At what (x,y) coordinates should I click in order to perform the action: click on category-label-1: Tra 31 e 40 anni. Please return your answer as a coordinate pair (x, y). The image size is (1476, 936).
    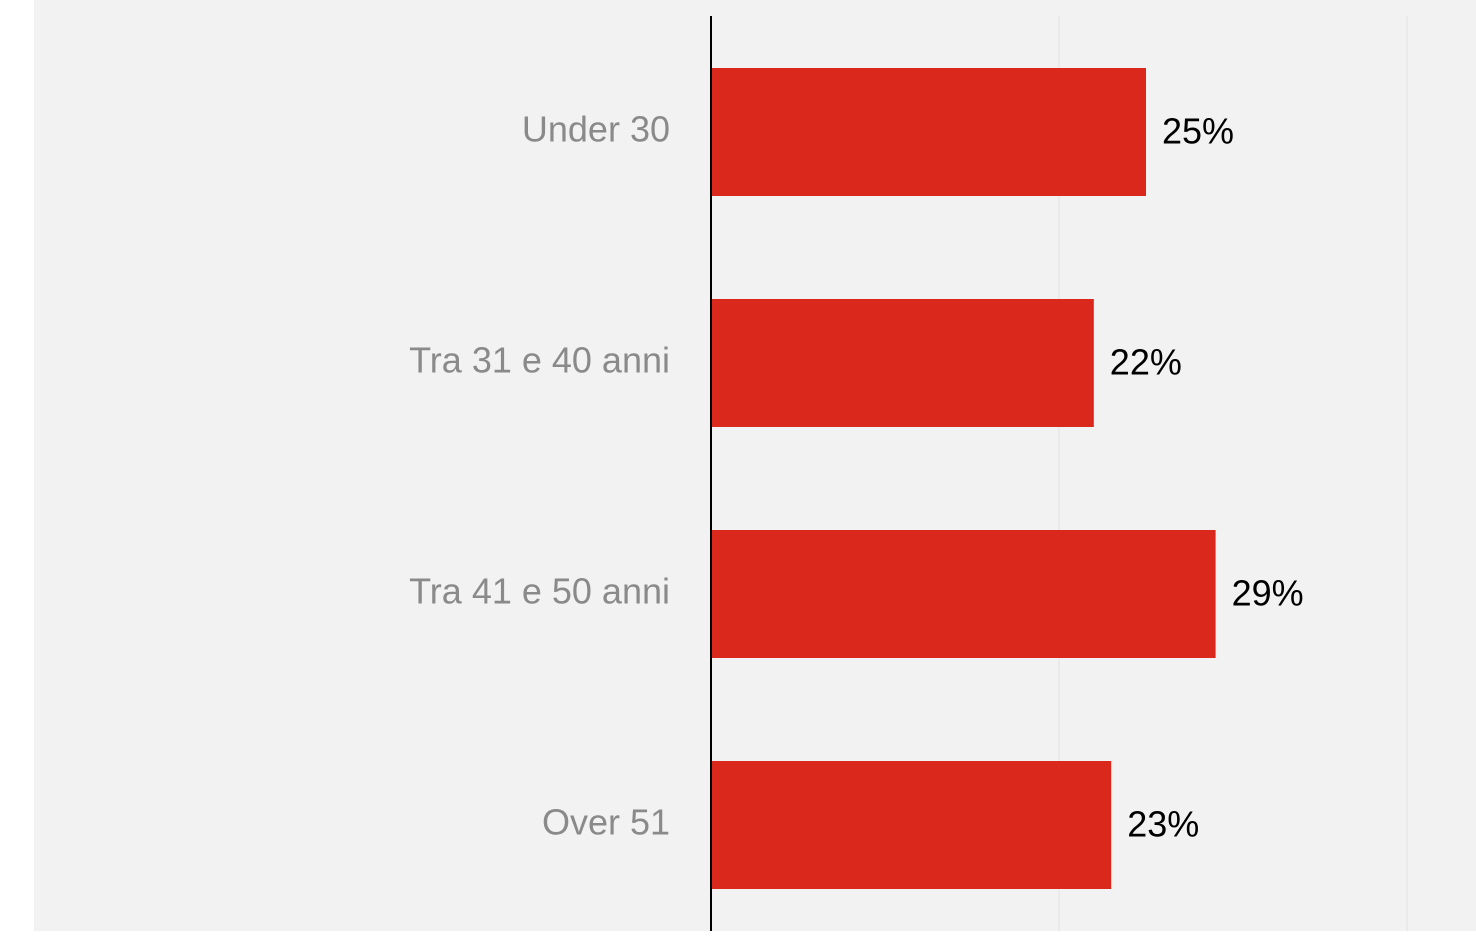
    Looking at the image, I should click on (539, 360).